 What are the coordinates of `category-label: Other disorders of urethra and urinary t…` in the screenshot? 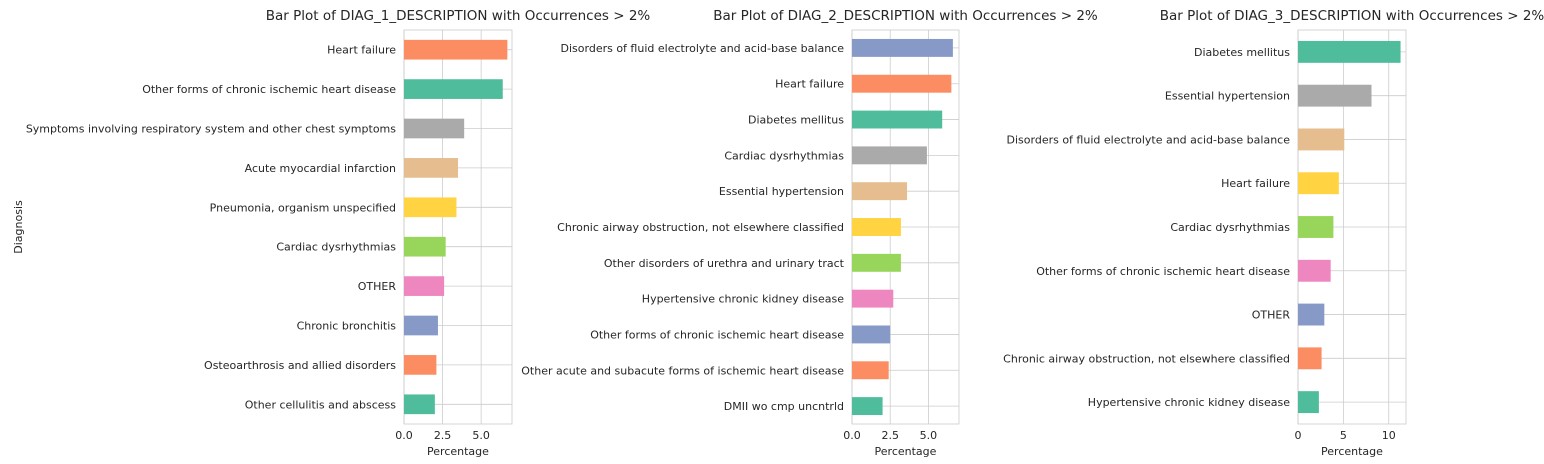 It's located at (724, 263).